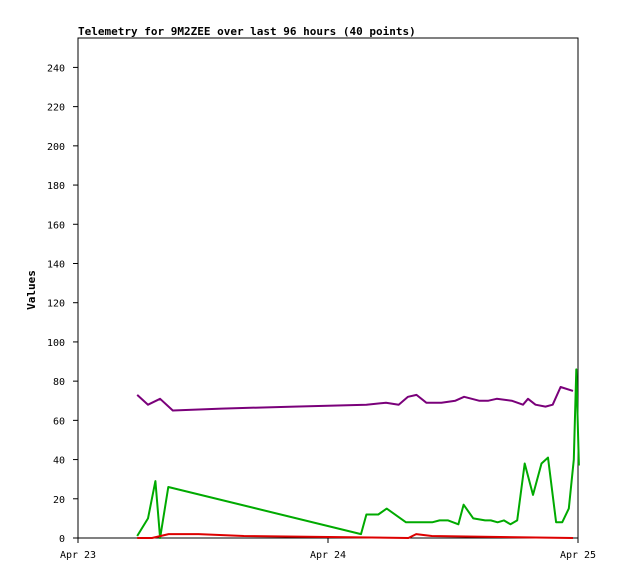 The height and width of the screenshot is (579, 618). Describe the element at coordinates (59, 421) in the screenshot. I see `y-tick-label: 60` at that location.